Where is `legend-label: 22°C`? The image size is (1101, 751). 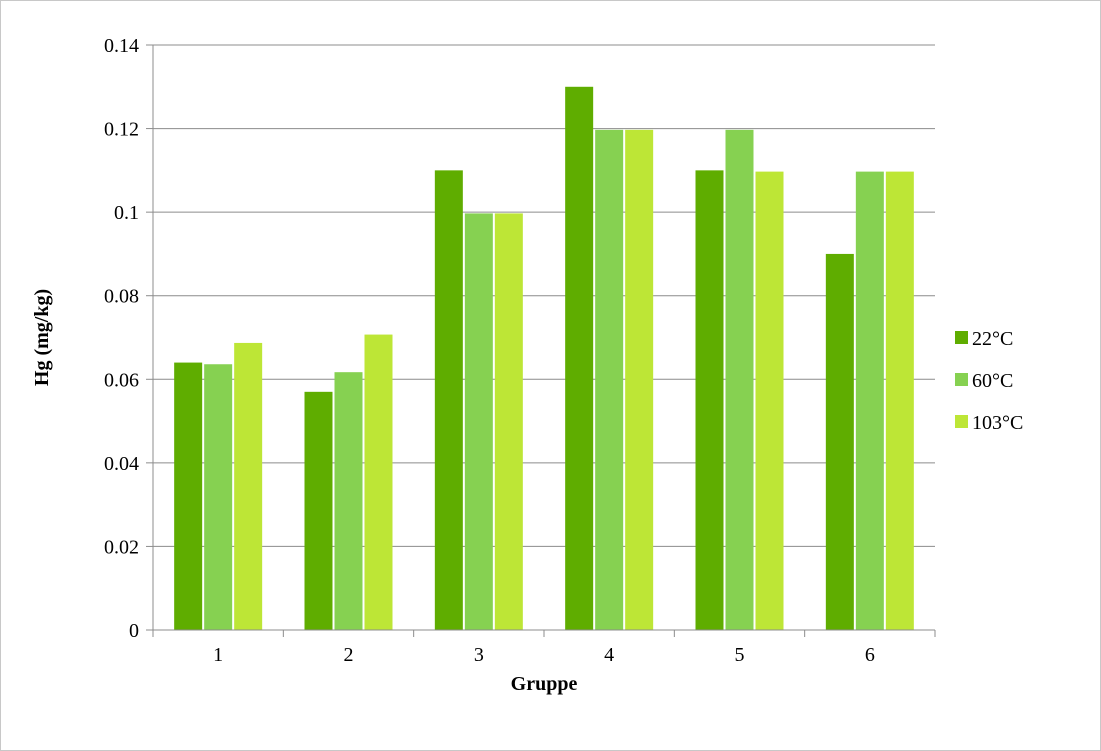
legend-label: 22°C is located at coordinates (992, 339).